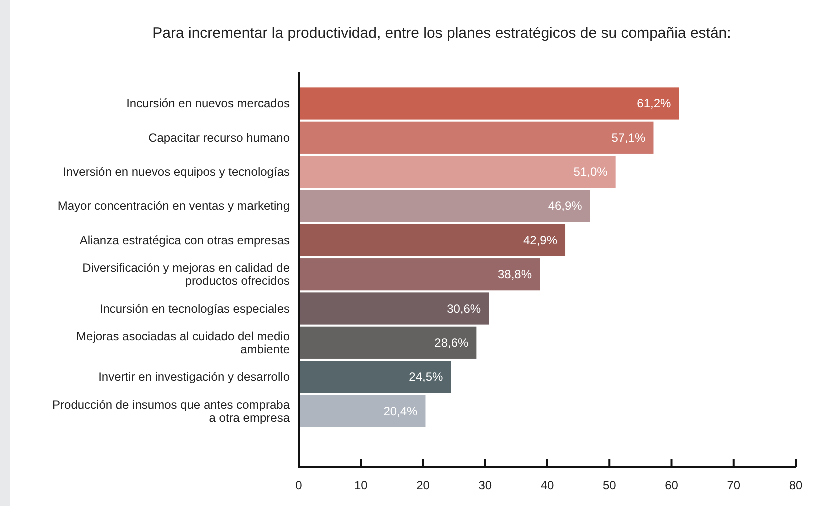  Describe the element at coordinates (591, 172) in the screenshot. I see `data-label: 51,0%` at that location.